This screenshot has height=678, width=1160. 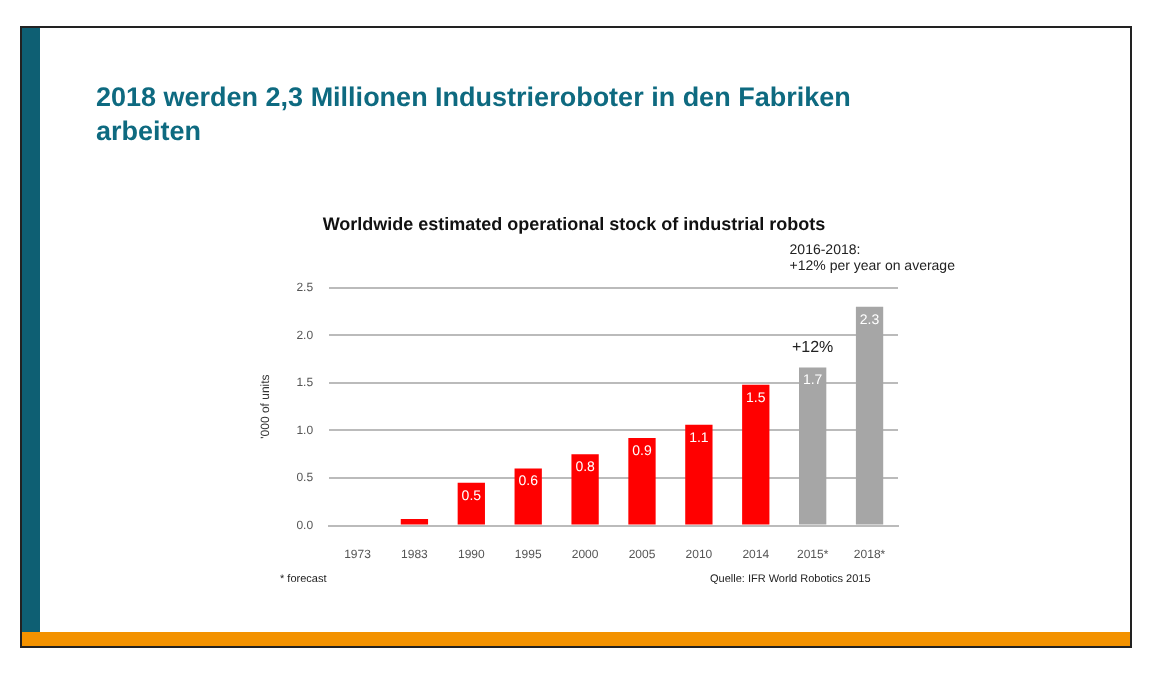 What do you see at coordinates (574, 223) in the screenshot?
I see `chart-subtitle: Worldwide estimated operational stock of industrial robots` at bounding box center [574, 223].